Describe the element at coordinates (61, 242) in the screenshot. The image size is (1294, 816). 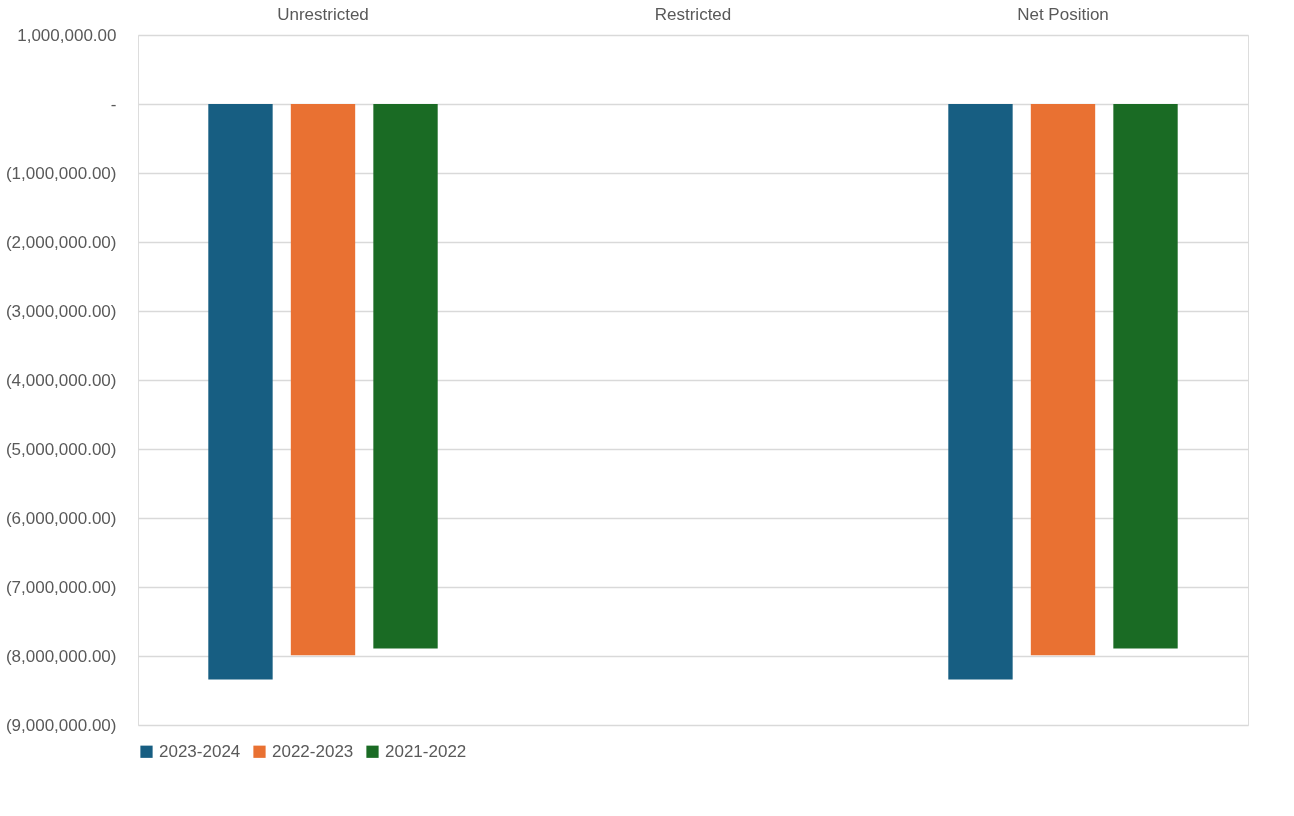
I see `y-tick-label: (2,000,000.00)` at that location.